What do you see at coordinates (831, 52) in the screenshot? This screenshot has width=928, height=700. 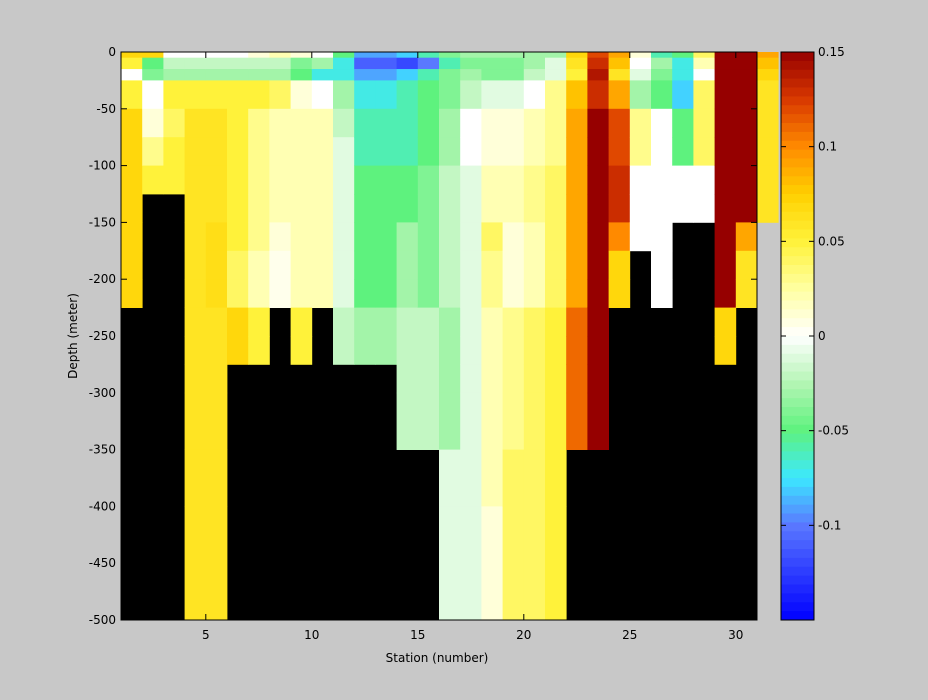 I see `colorbar-tick-label: 0.15` at bounding box center [831, 52].